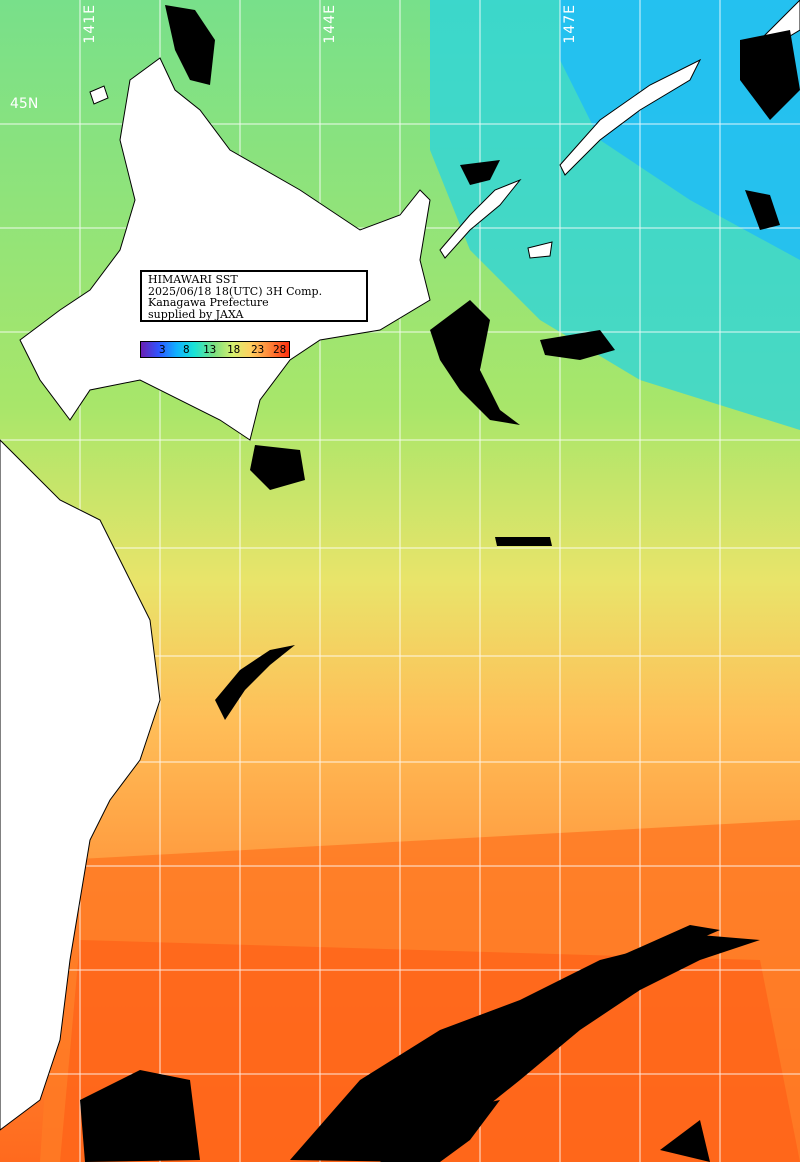 The width and height of the screenshot is (800, 1162). I want to click on info-title: HIMAWARI SST, so click(193, 279).